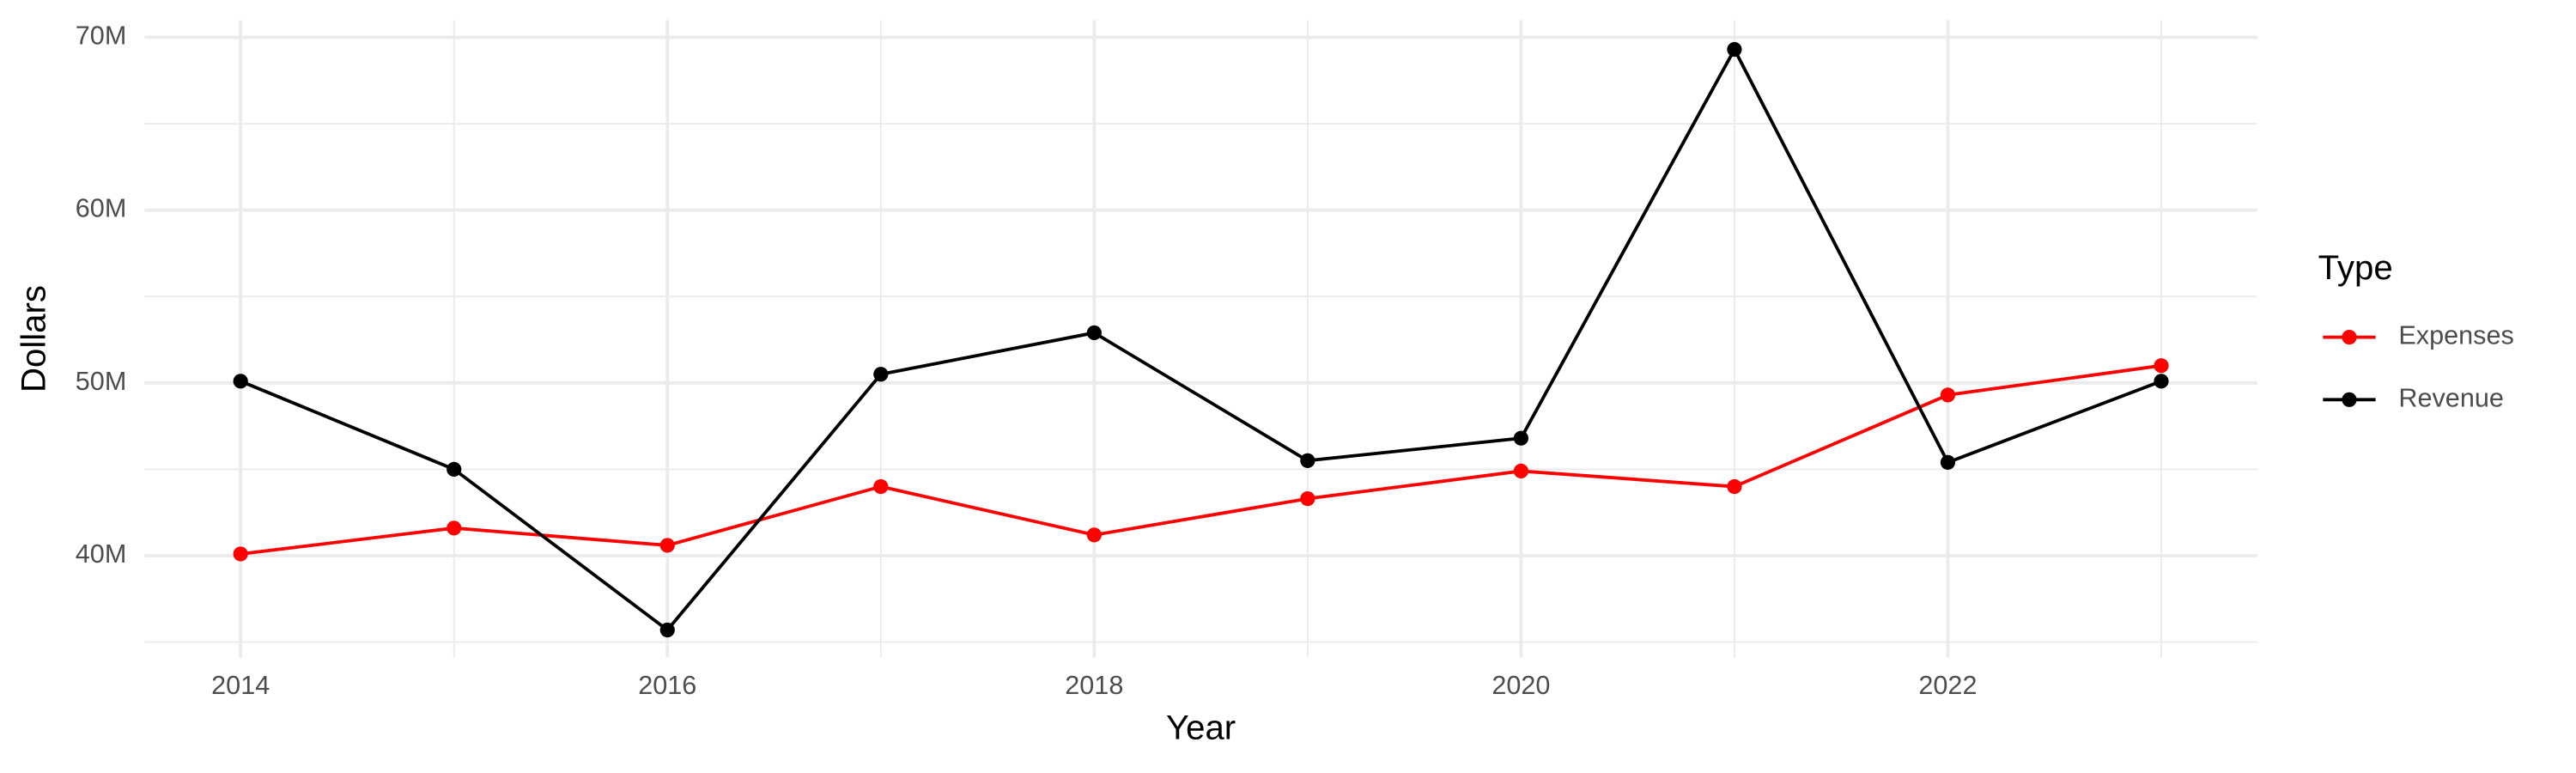  Describe the element at coordinates (1094, 685) in the screenshot. I see `x-tick-label: 2018` at that location.